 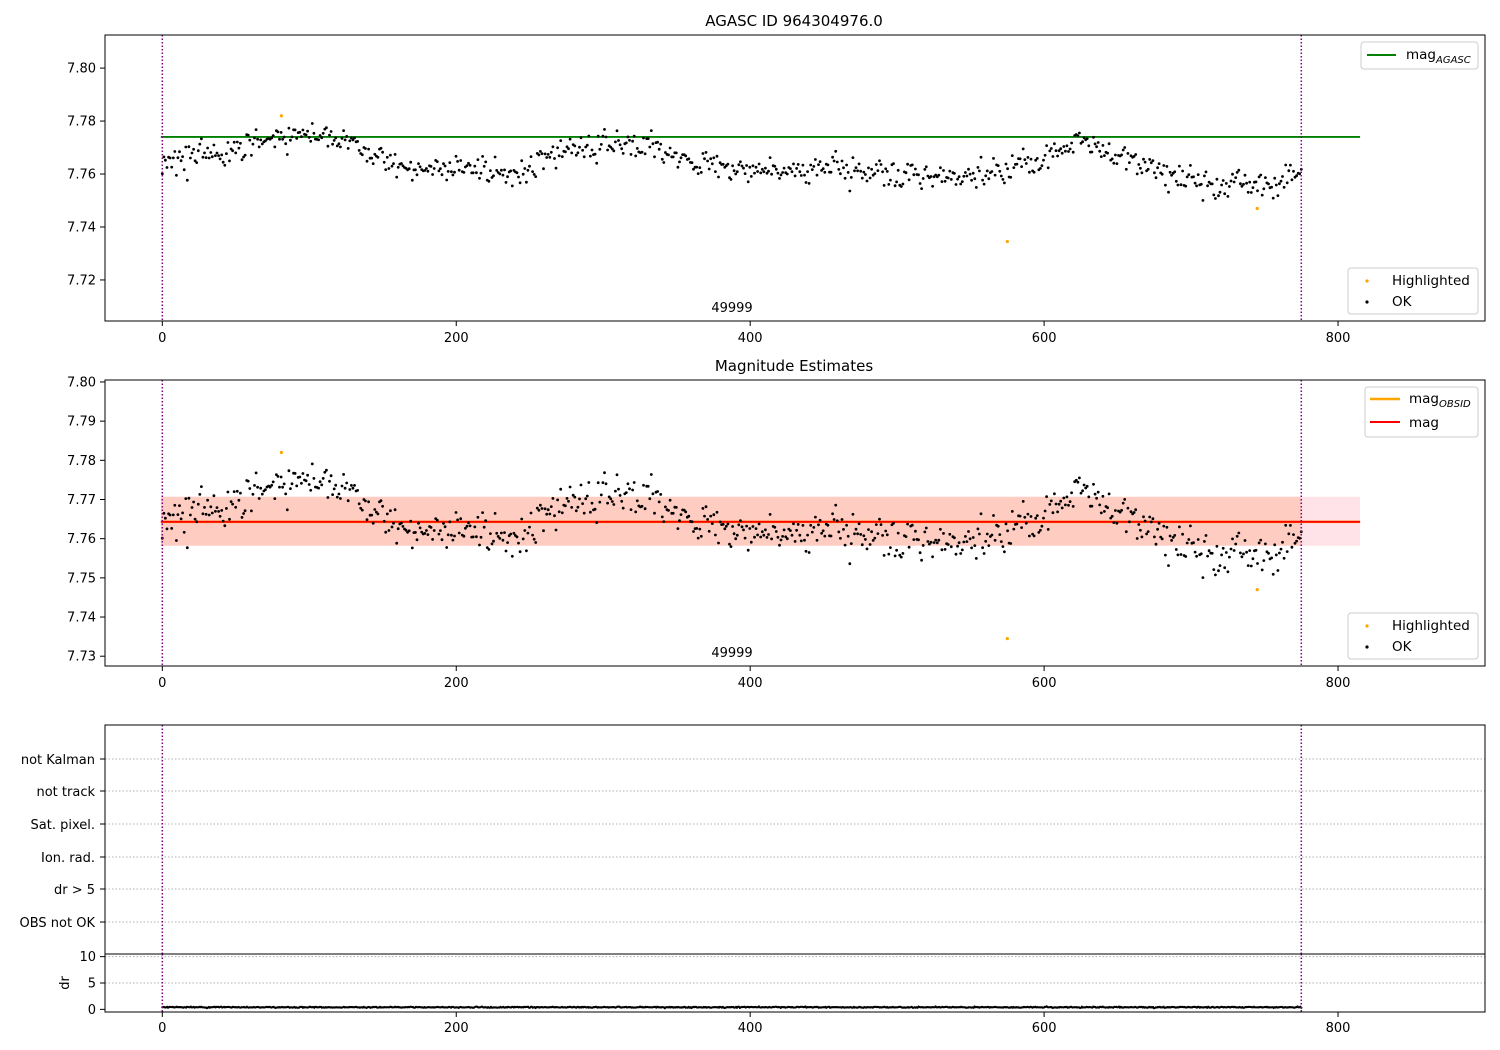 What do you see at coordinates (63, 825) in the screenshot?
I see `flag-label: Sat. pixel.` at bounding box center [63, 825].